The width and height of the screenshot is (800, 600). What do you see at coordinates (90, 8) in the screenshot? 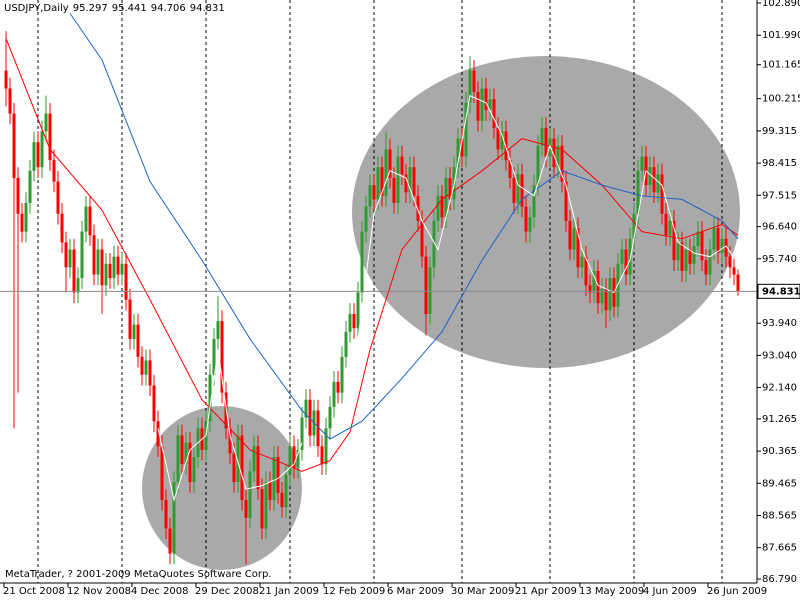
I see `open-value: 95.297` at bounding box center [90, 8].